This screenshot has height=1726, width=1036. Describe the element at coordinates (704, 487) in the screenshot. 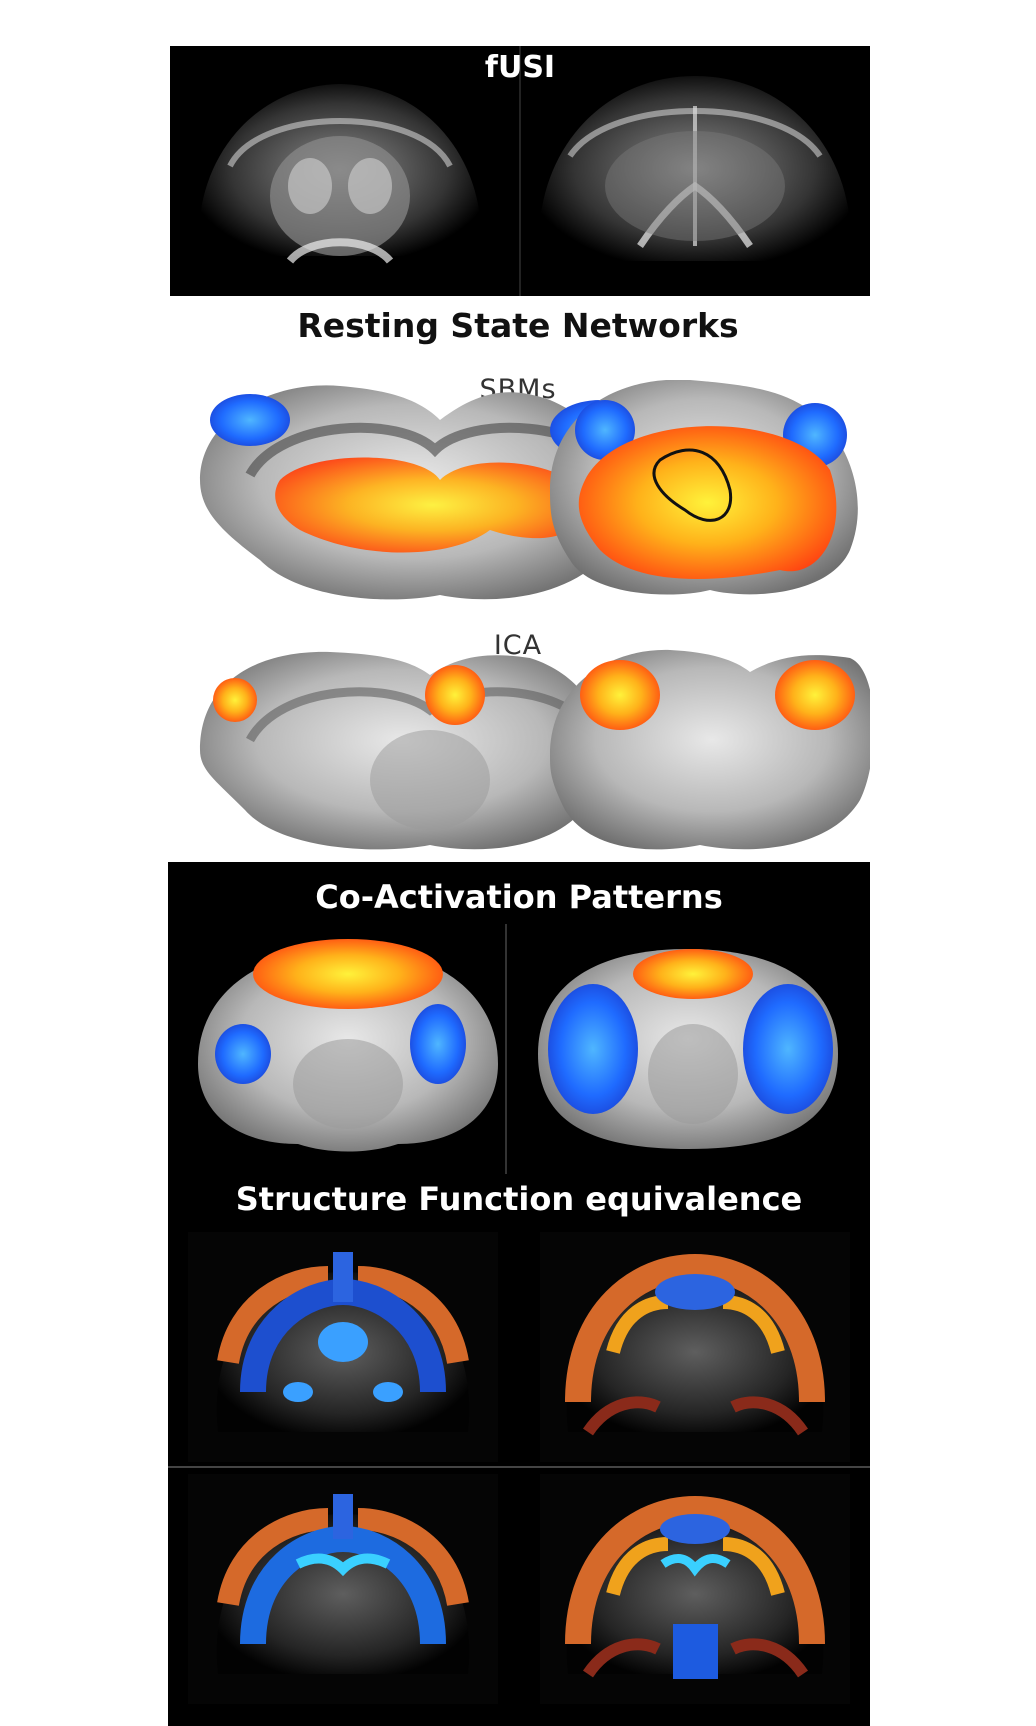

I see `sbm-brain-right` at that location.